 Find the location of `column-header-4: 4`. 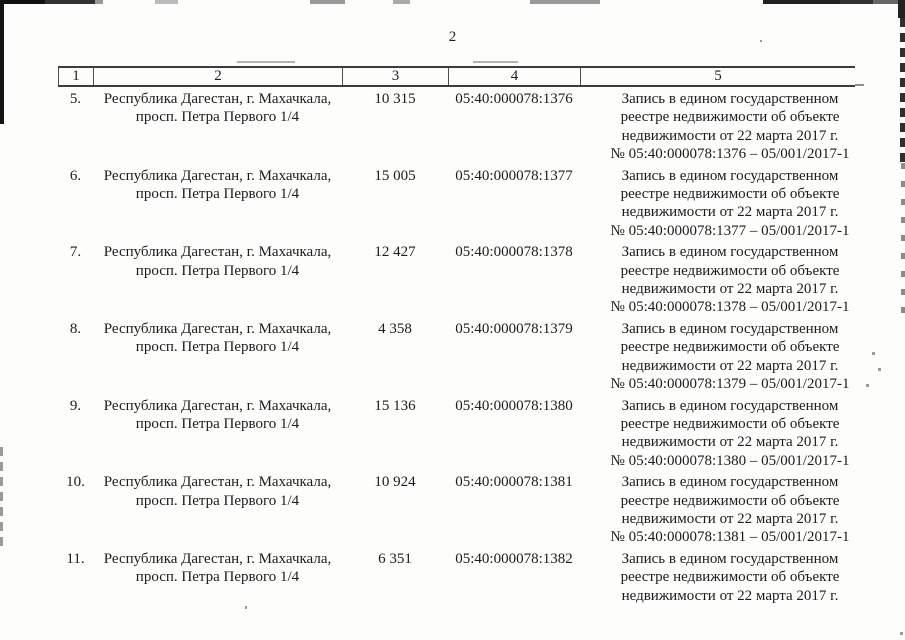

column-header-4: 4 is located at coordinates (514, 76).